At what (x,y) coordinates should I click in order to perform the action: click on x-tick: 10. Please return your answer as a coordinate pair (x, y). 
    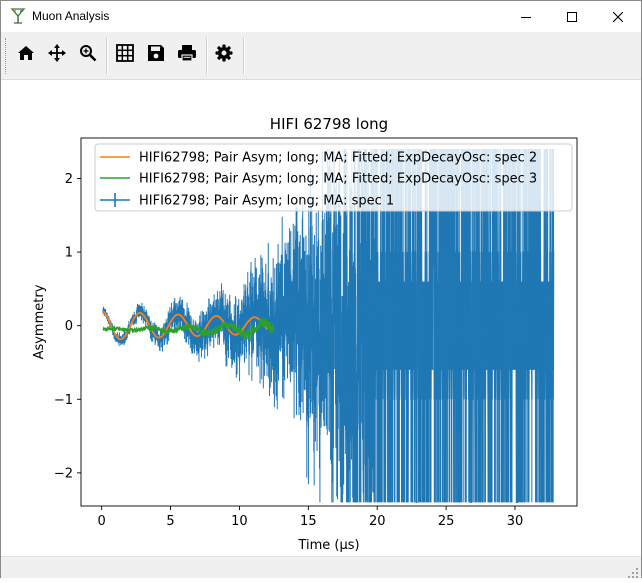
    Looking at the image, I should click on (239, 517).